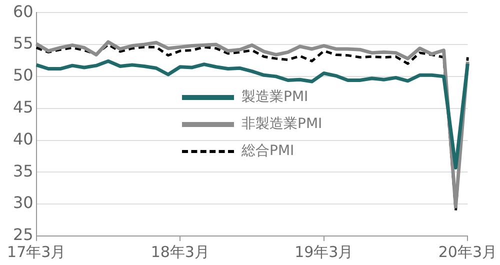  Describe the element at coordinates (36, 251) in the screenshot. I see `x-tick-label: 17年3月` at that location.